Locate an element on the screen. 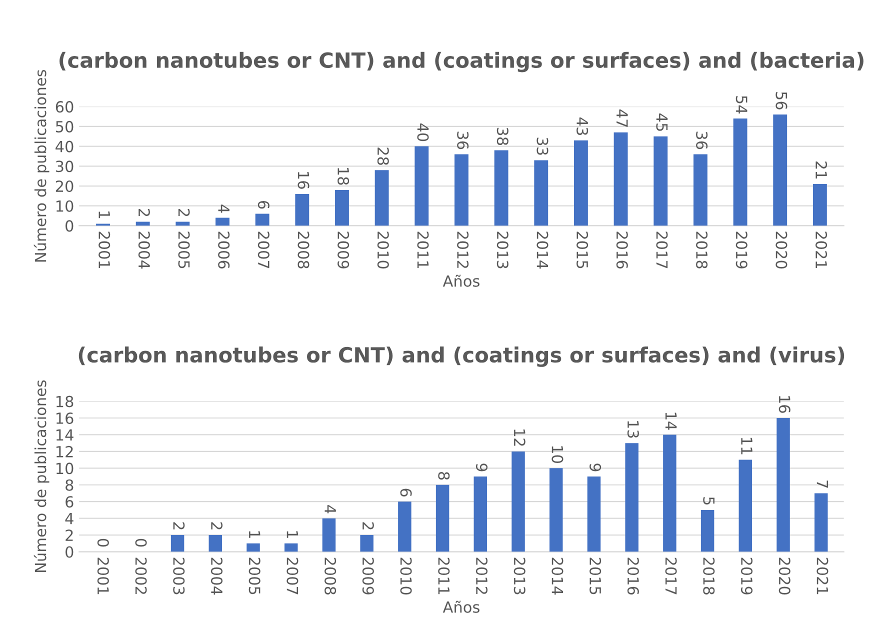 Image resolution: width=879 pixels, height=627 pixels. y-tick-label: 18 is located at coordinates (65, 402).